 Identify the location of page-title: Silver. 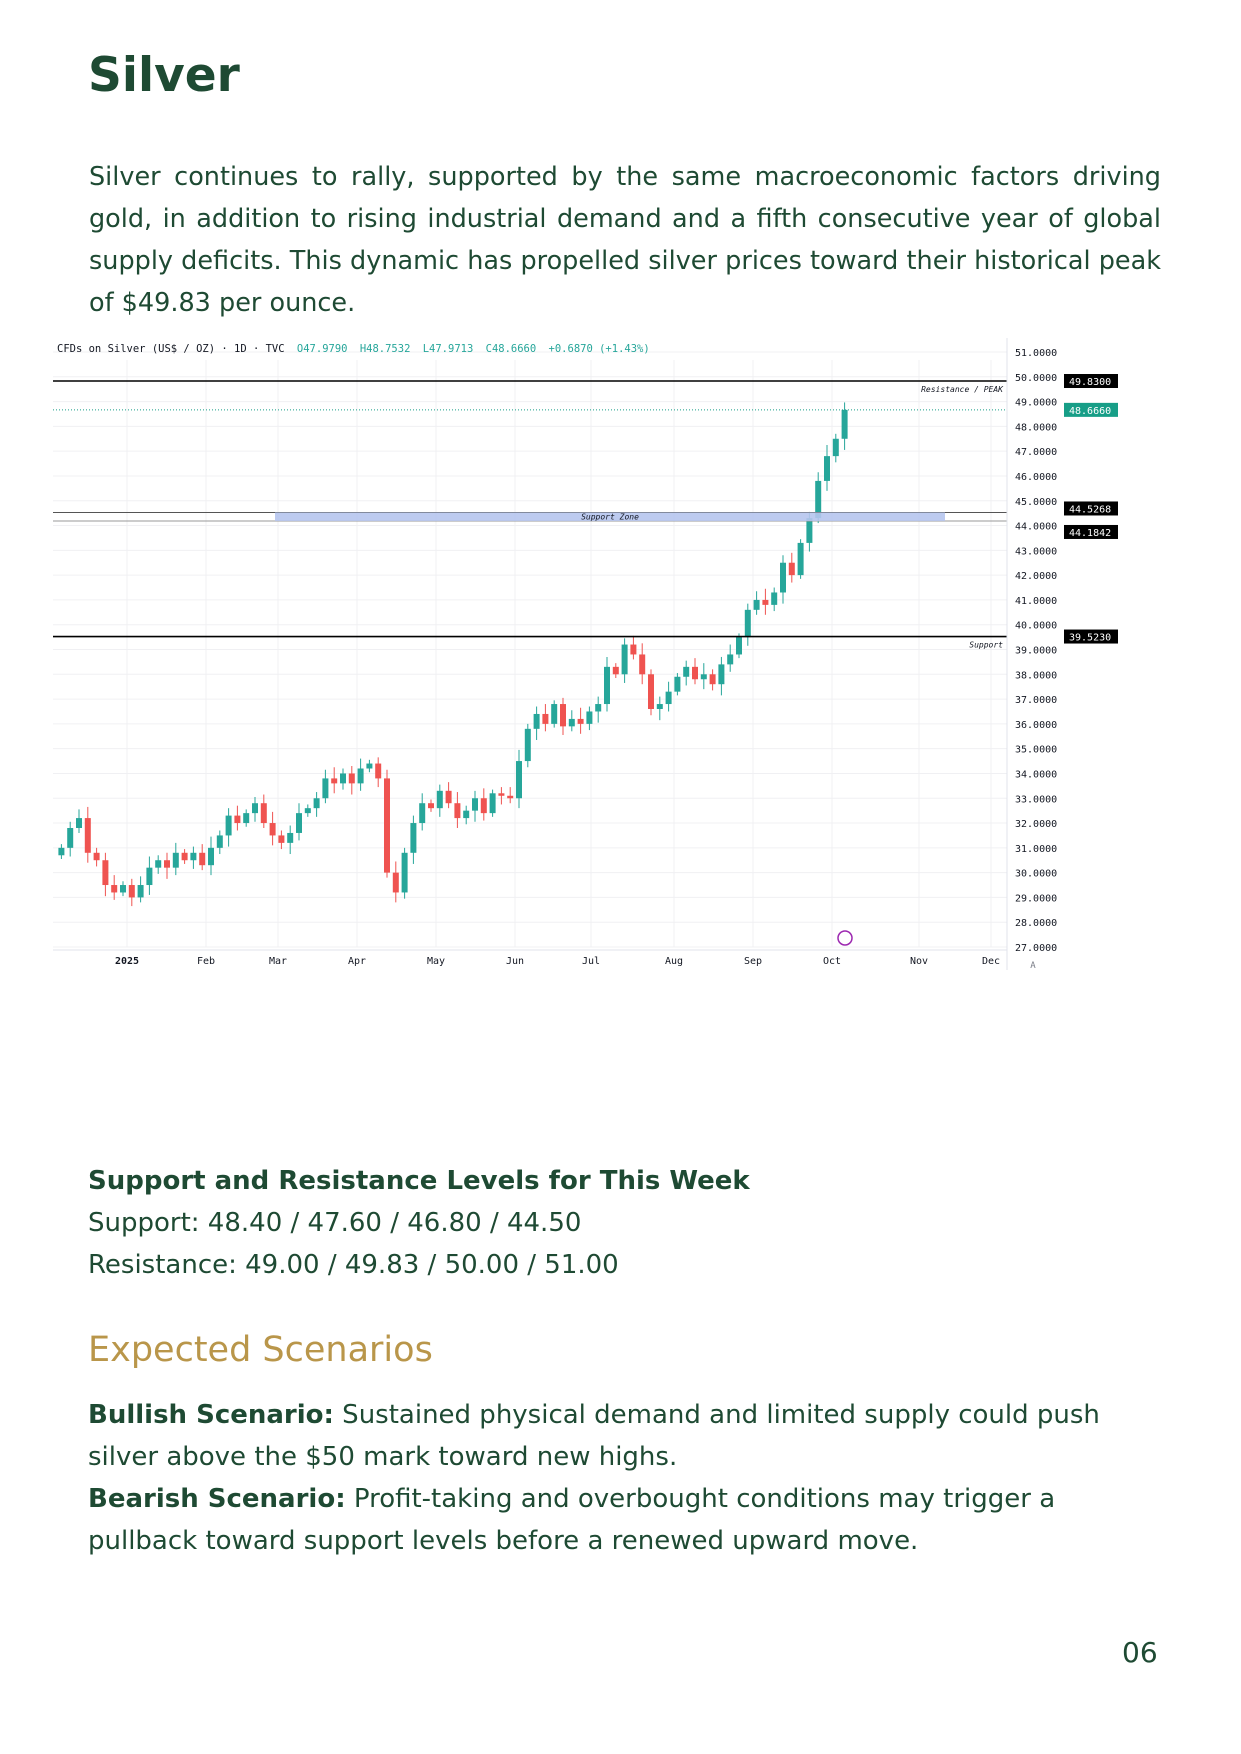
(164, 75).